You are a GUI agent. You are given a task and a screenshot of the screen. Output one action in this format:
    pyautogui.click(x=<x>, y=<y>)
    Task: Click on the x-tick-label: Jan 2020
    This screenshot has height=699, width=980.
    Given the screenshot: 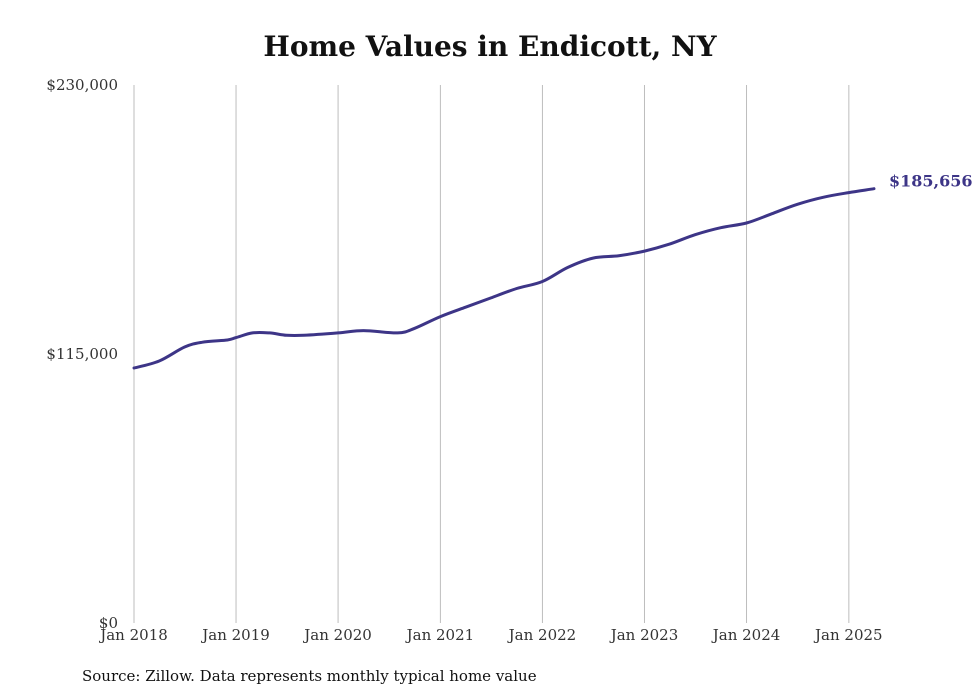 What is the action you would take?
    pyautogui.click(x=337, y=635)
    